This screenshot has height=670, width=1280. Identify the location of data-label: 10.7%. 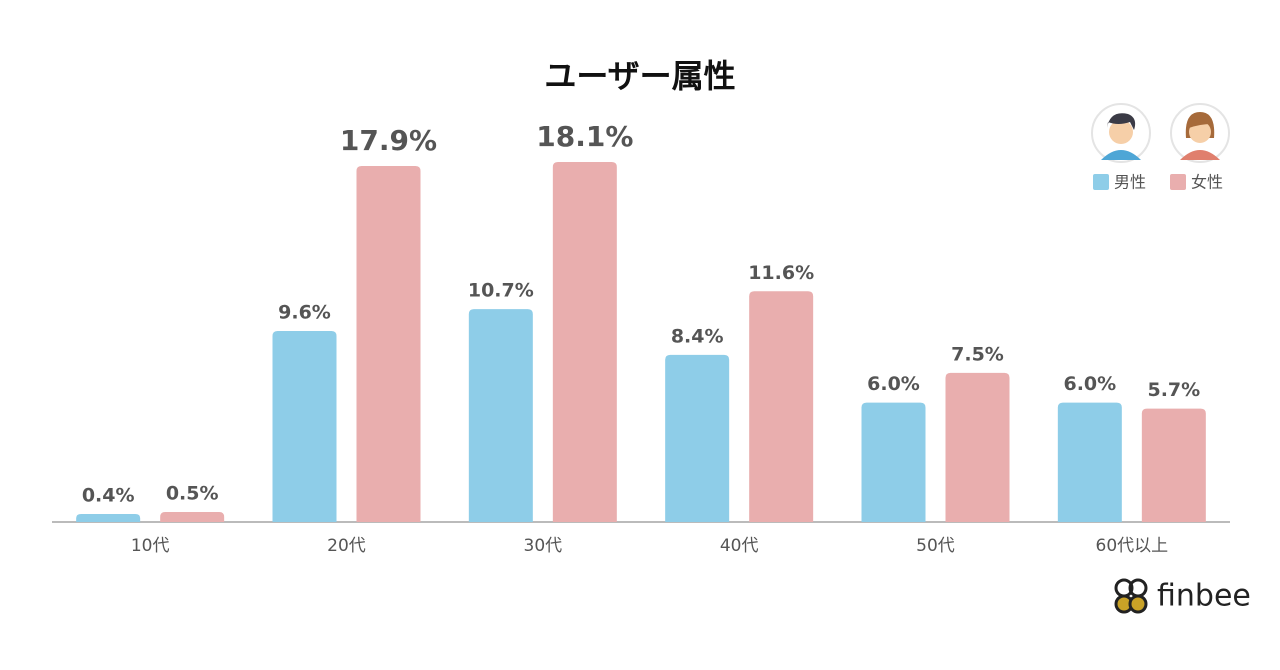
(501, 291).